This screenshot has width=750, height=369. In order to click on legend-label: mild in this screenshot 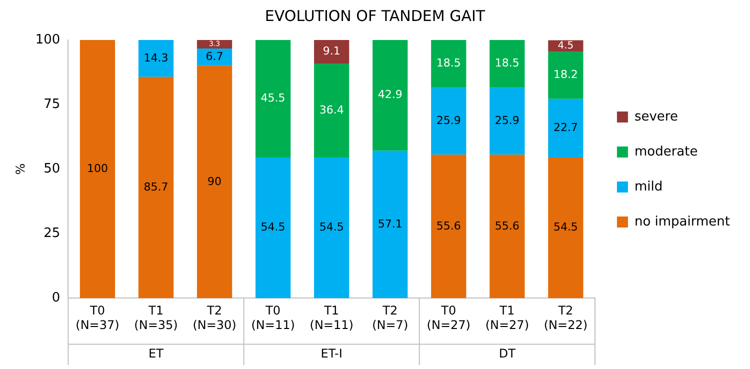, I will do `click(648, 186)`.